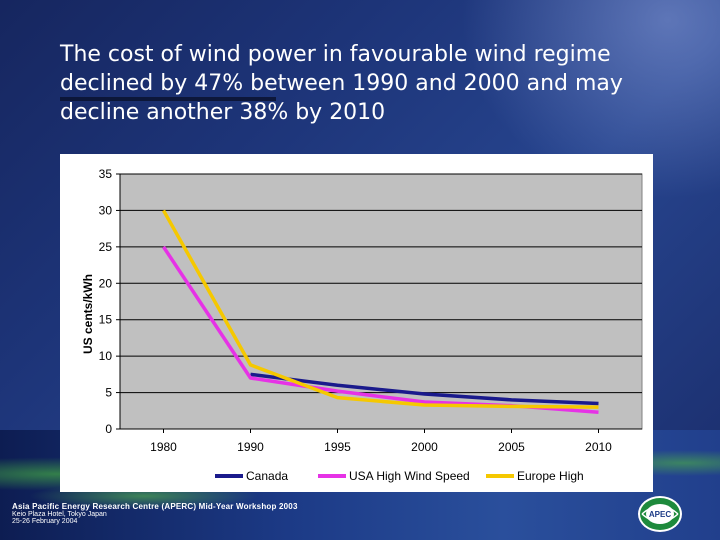  Describe the element at coordinates (88, 314) in the screenshot. I see `y-axis-label: US cents/kWh` at that location.